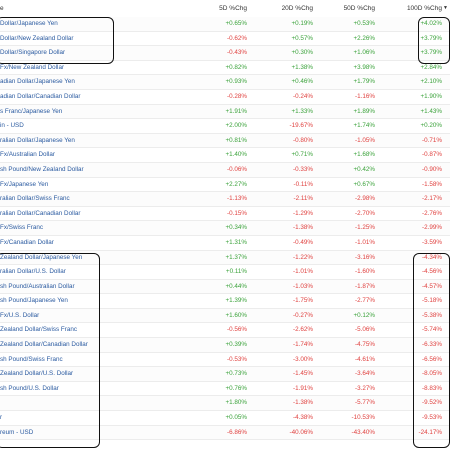 The width and height of the screenshot is (450, 450). Describe the element at coordinates (37, 374) in the screenshot. I see `symbol-name-link: Zealand Dollar/U.S. Dollar` at that location.